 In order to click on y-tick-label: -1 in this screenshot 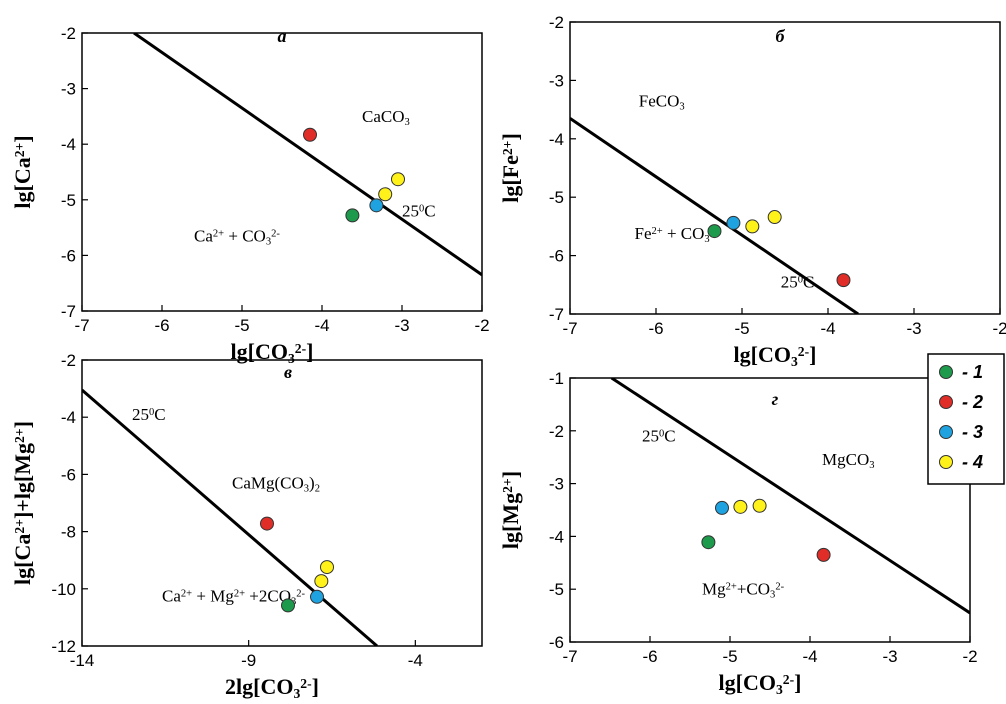, I will do `click(556, 378)`.